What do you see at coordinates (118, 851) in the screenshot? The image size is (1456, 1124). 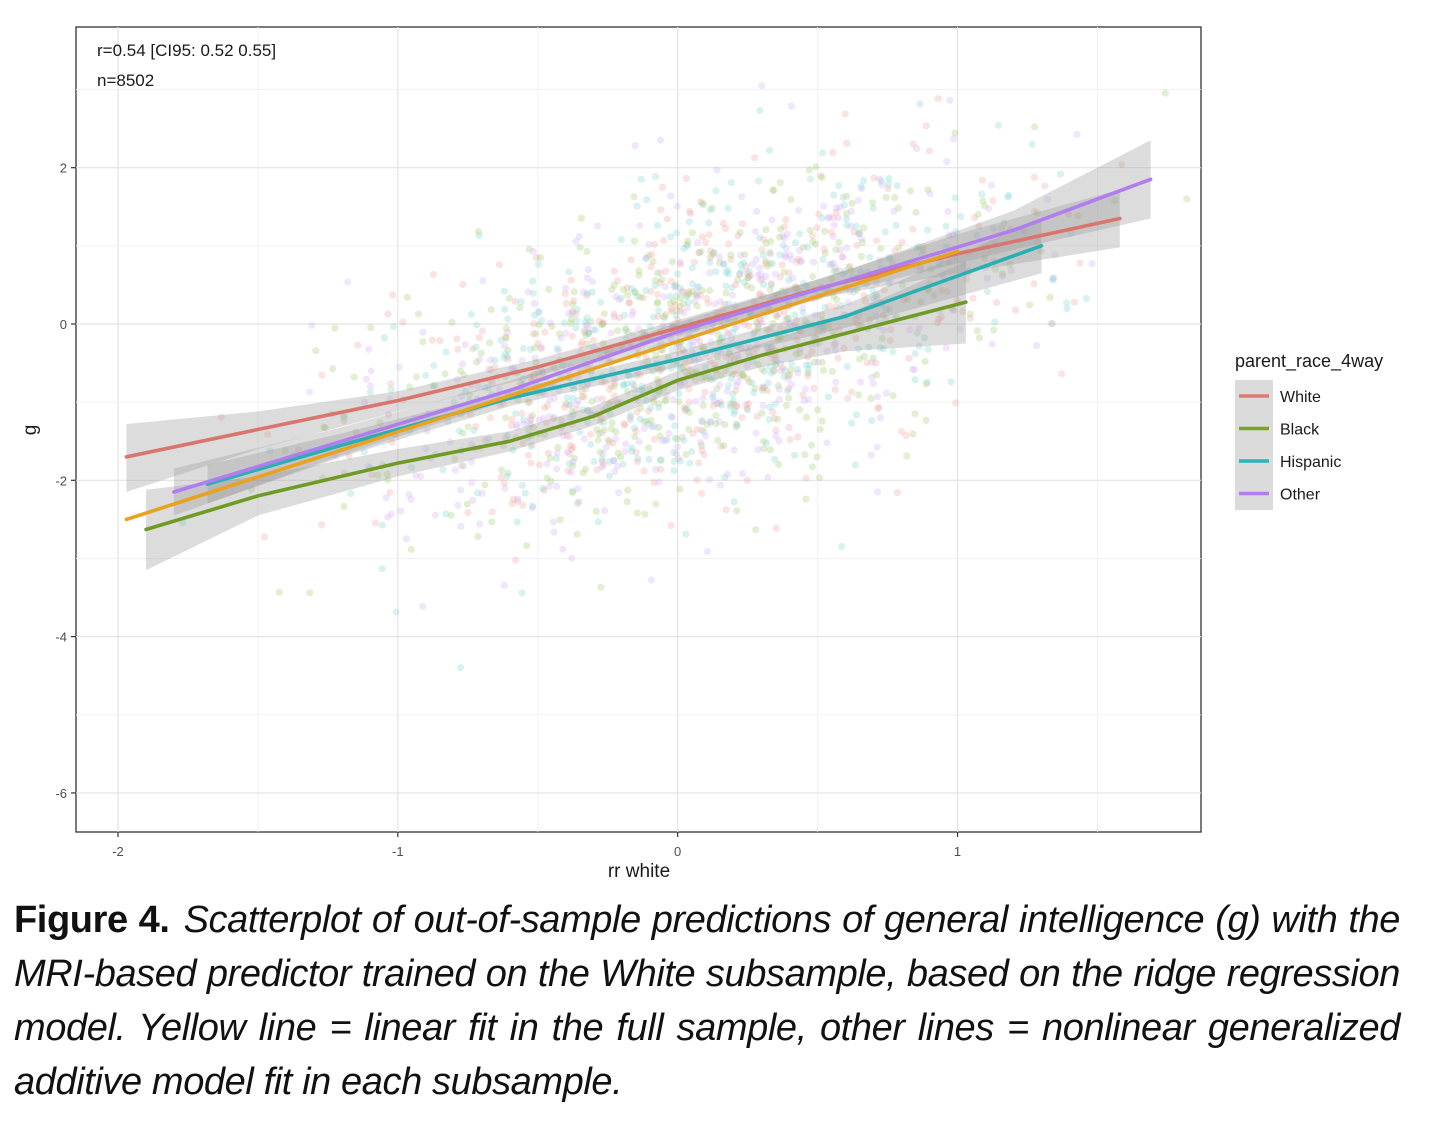 I see `x-tick-label: -2` at bounding box center [118, 851].